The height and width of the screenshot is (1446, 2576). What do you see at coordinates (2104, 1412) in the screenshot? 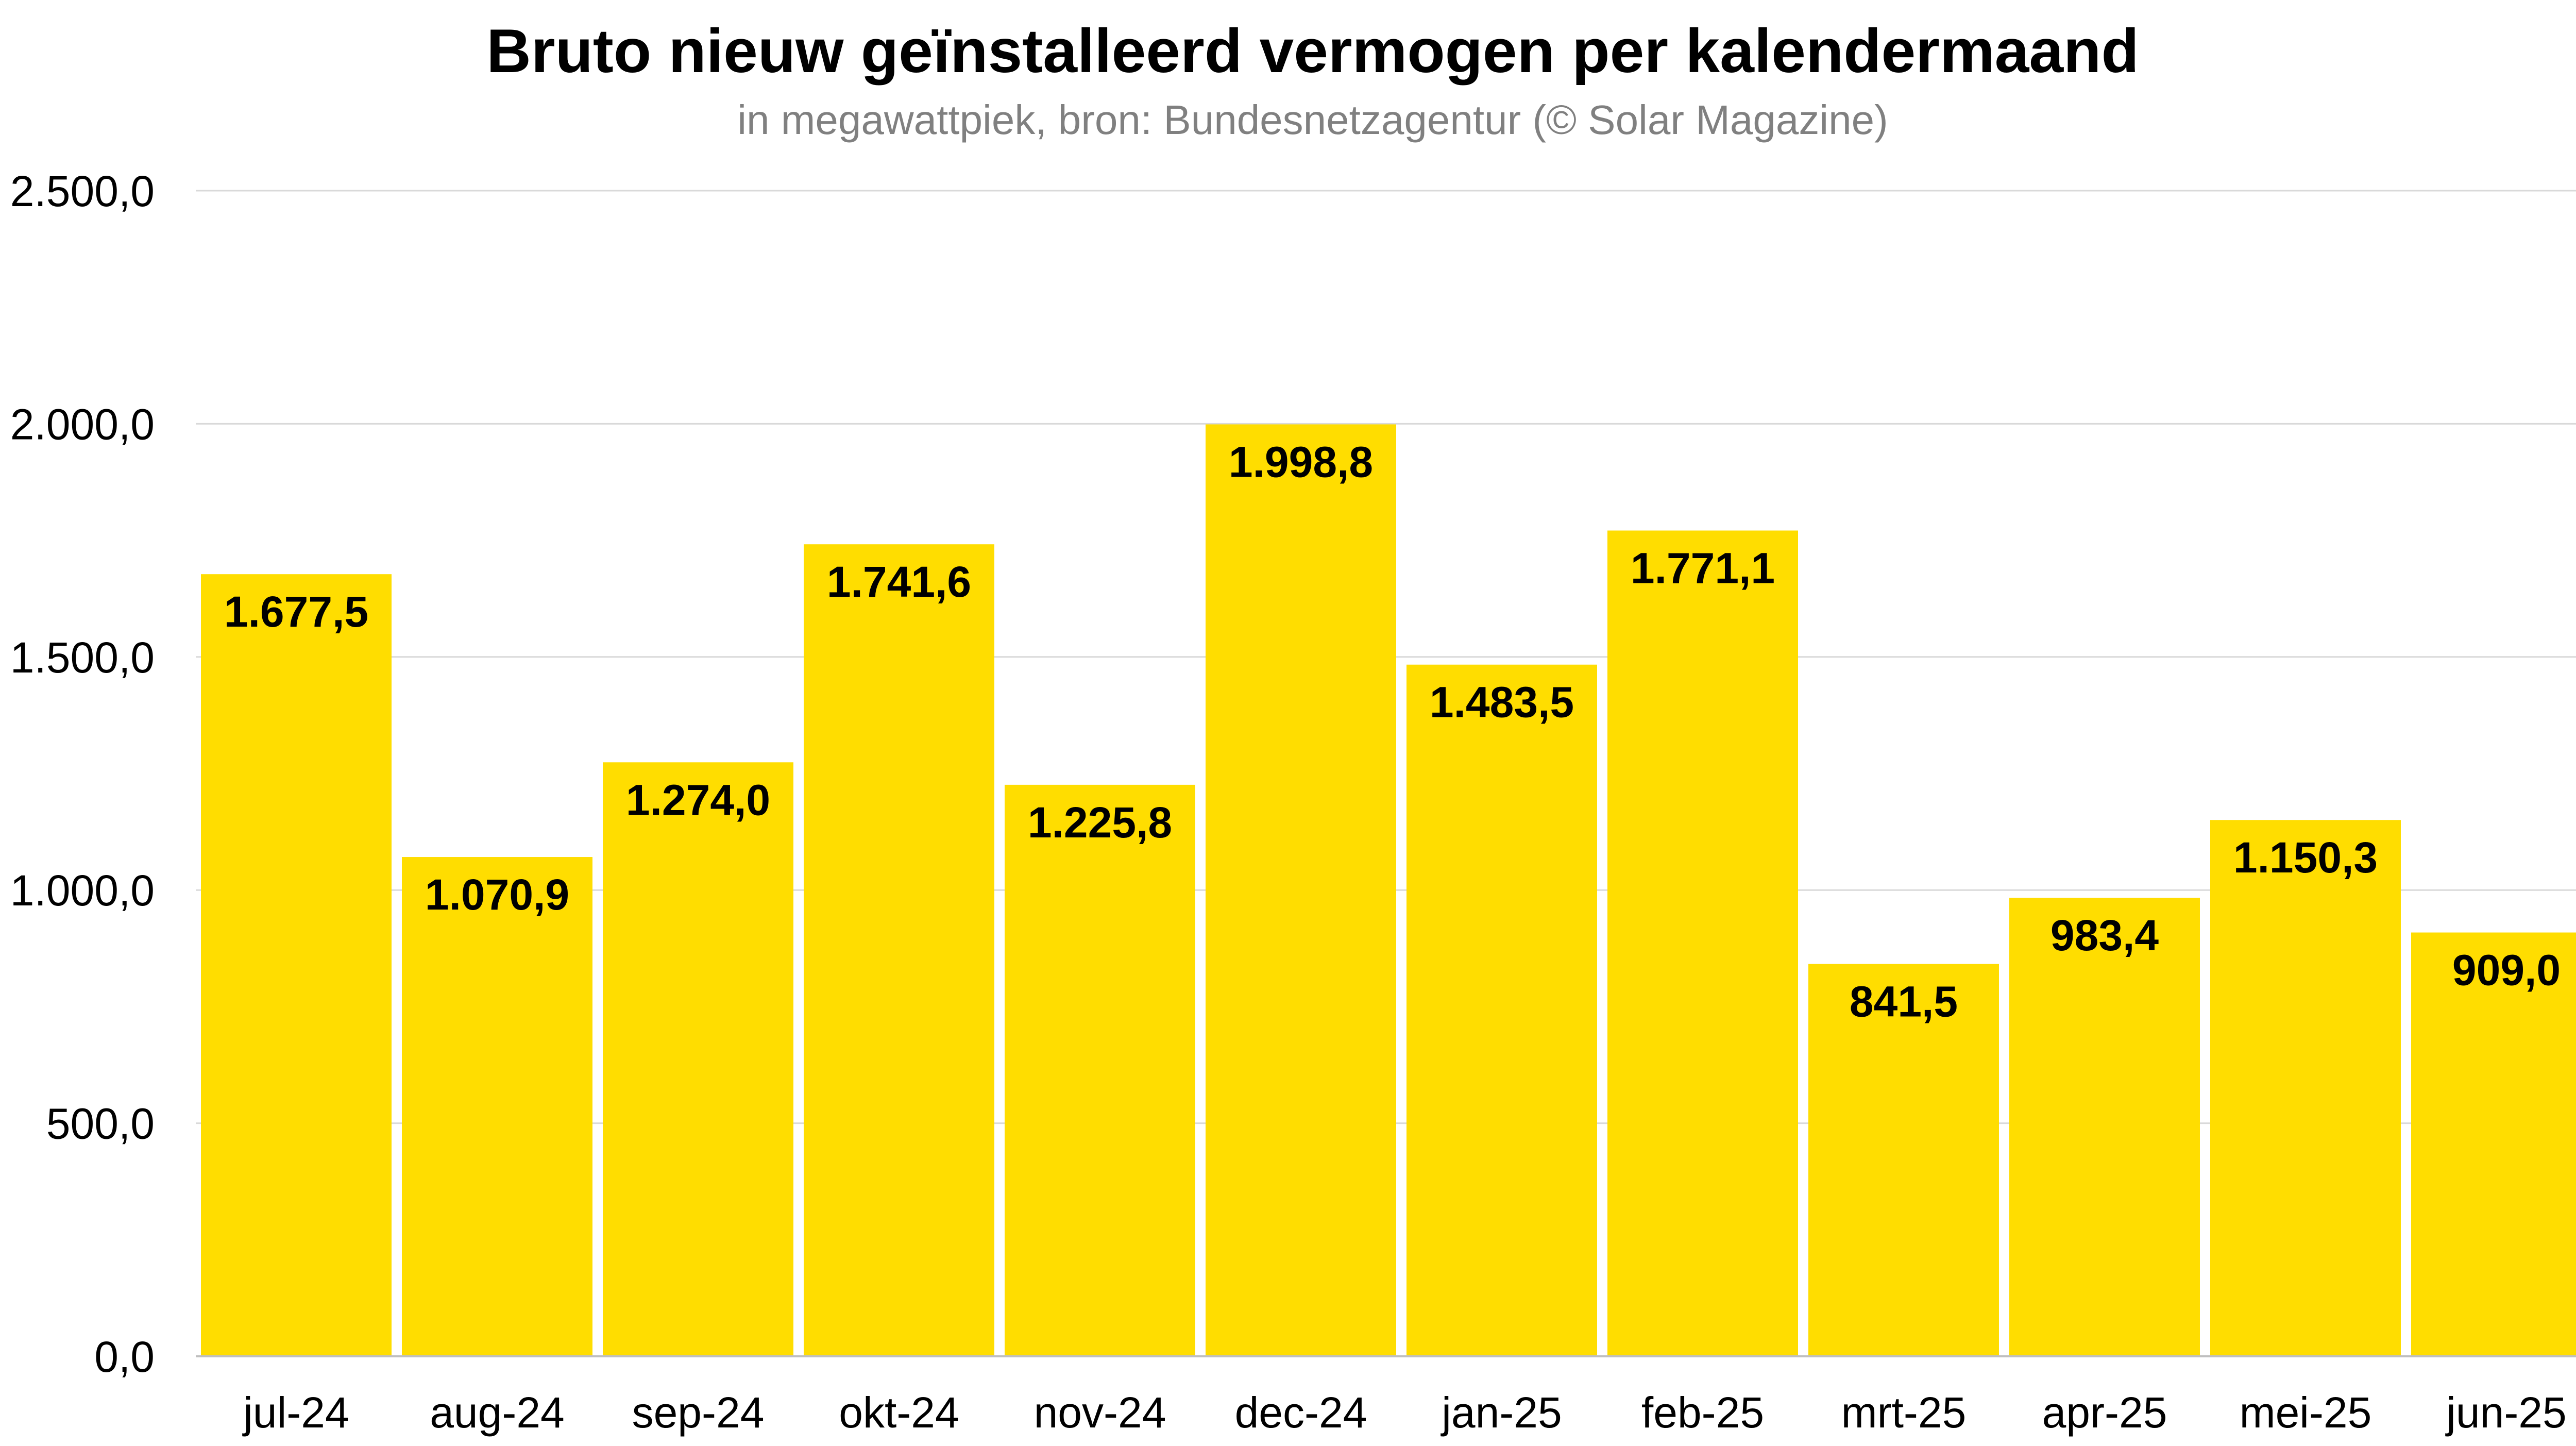
I see `x-tick-label: apr-25` at bounding box center [2104, 1412].